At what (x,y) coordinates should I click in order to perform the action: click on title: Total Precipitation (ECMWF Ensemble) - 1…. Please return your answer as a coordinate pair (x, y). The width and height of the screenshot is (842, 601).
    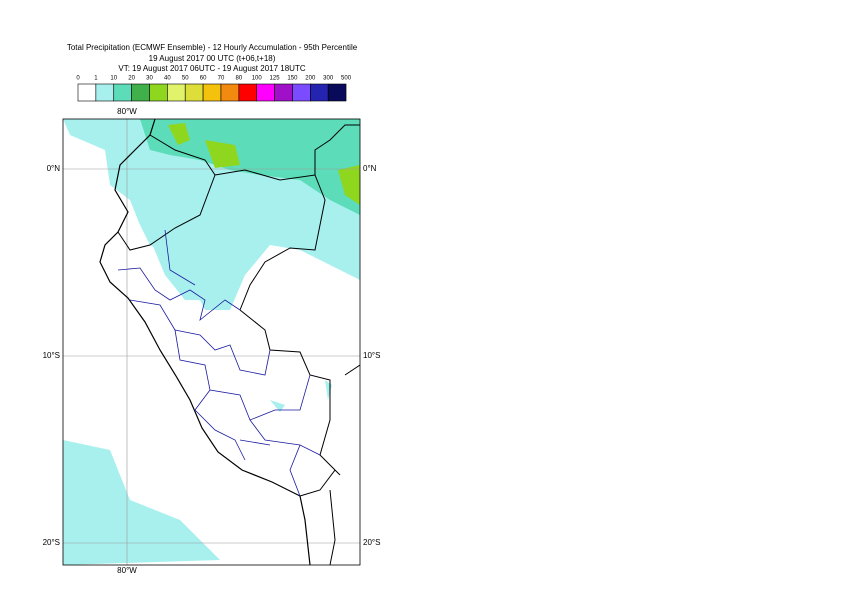
    Looking at the image, I should click on (212, 47).